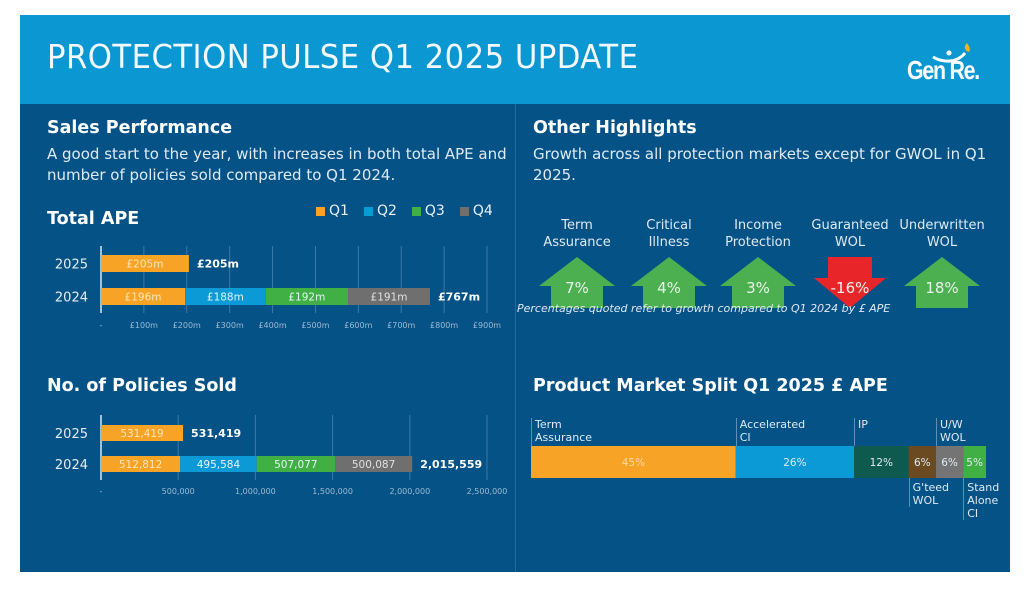 This screenshot has width=1024, height=596. What do you see at coordinates (577, 234) in the screenshot?
I see `highlight-label: Term Assurance` at bounding box center [577, 234].